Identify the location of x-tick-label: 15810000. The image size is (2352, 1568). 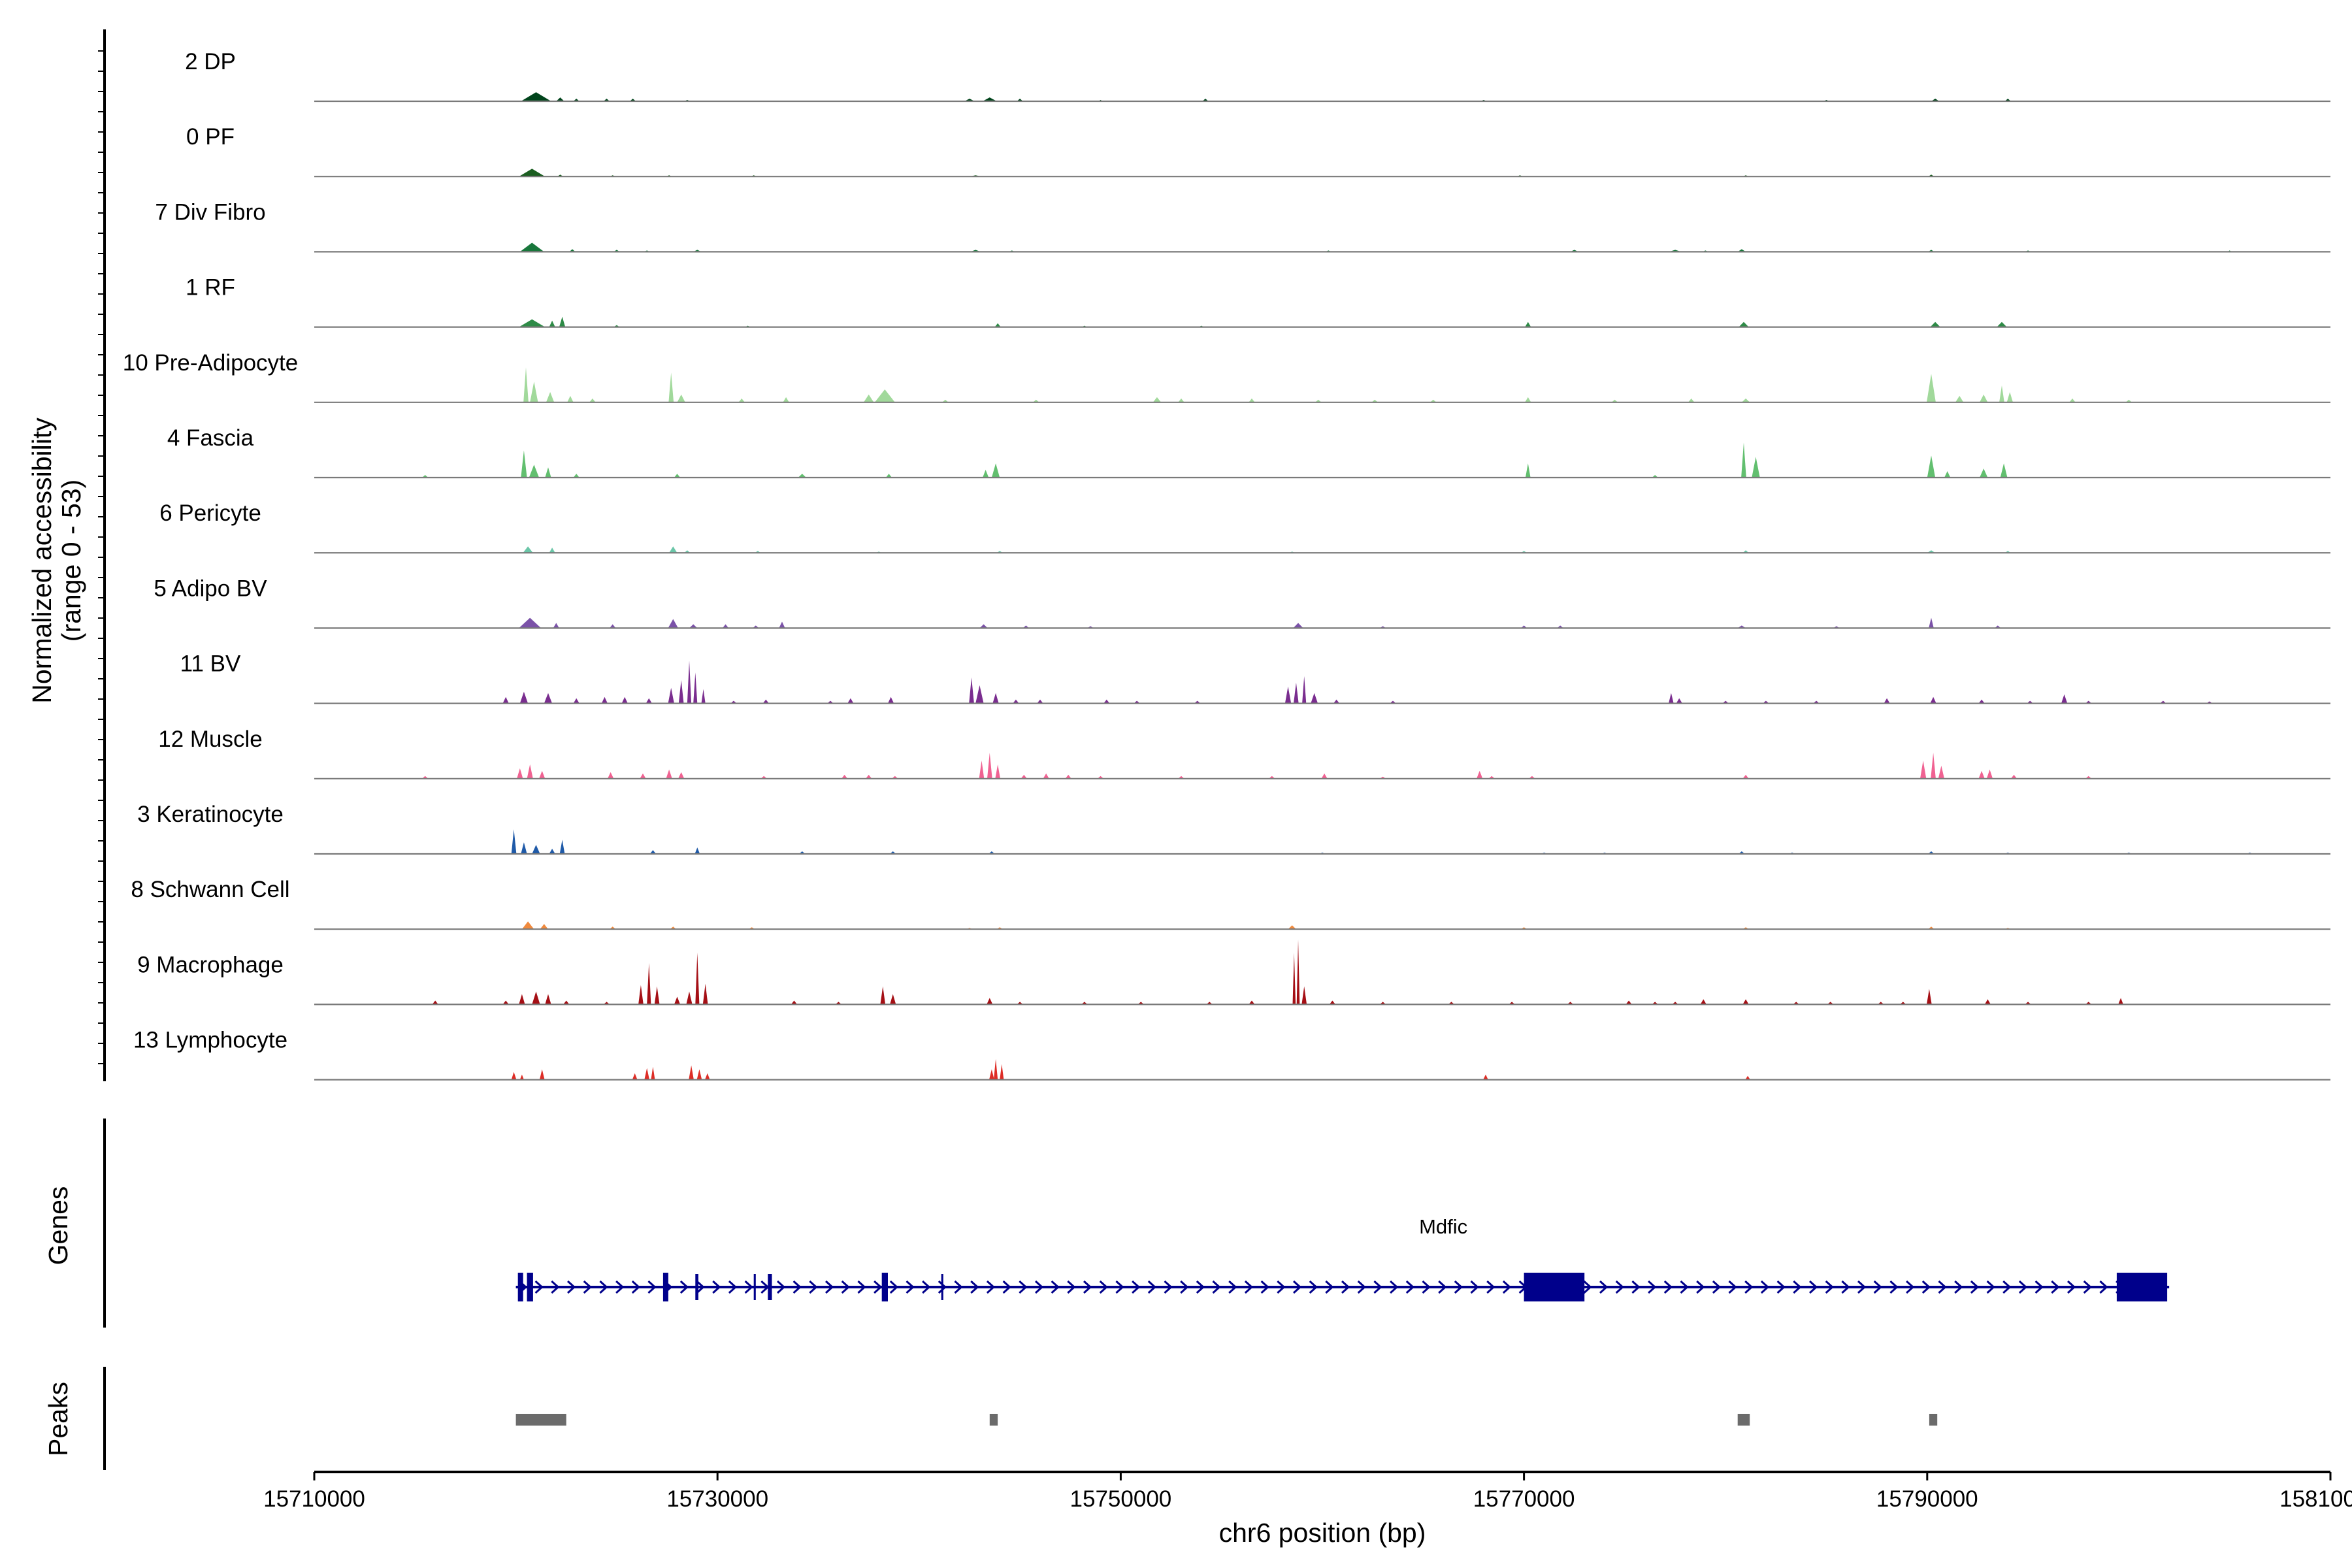
(2315, 1499).